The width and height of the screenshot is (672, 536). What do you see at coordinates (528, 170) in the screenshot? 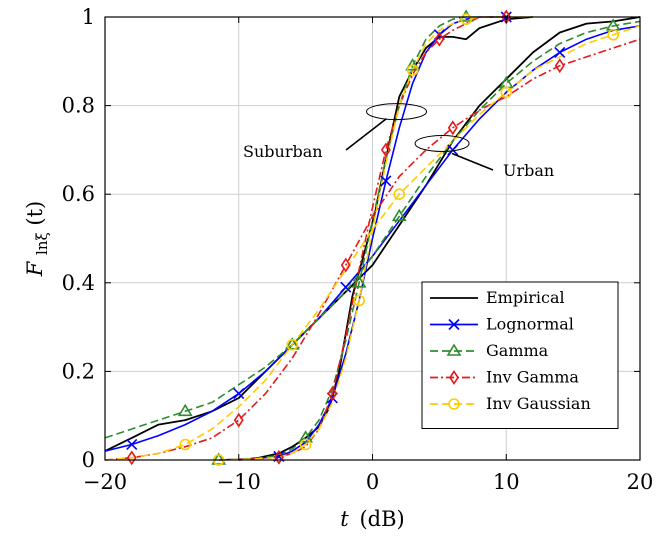
I see `urban-label: Urban` at bounding box center [528, 170].